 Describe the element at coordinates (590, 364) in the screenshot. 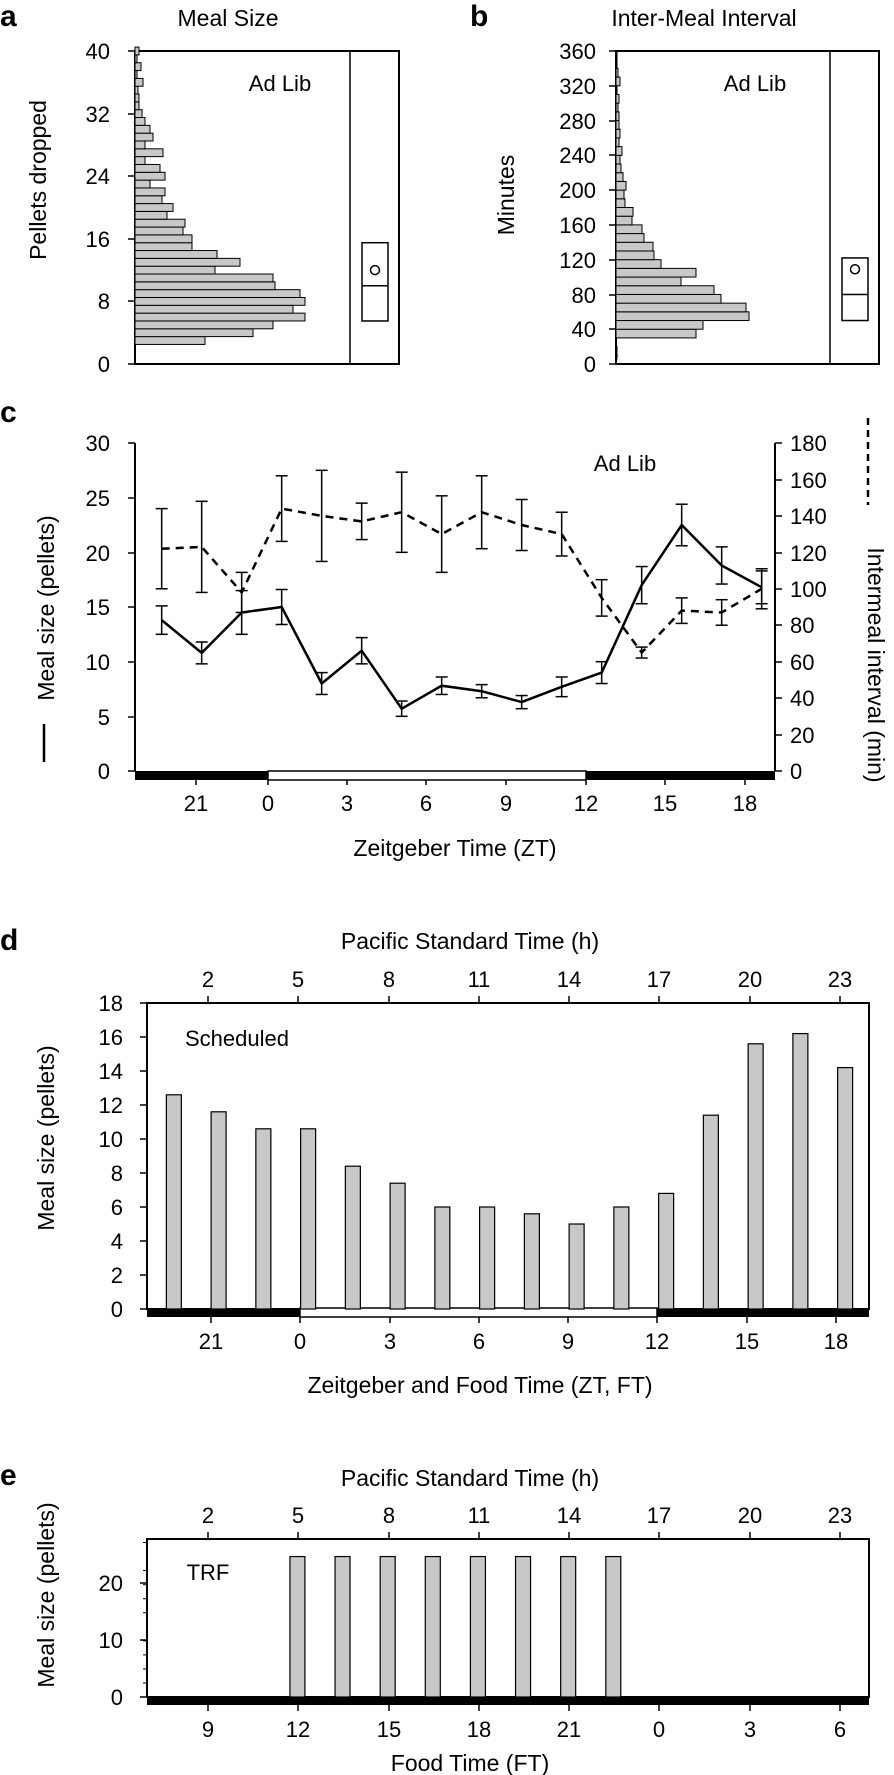

I see `tick-label: 0` at that location.